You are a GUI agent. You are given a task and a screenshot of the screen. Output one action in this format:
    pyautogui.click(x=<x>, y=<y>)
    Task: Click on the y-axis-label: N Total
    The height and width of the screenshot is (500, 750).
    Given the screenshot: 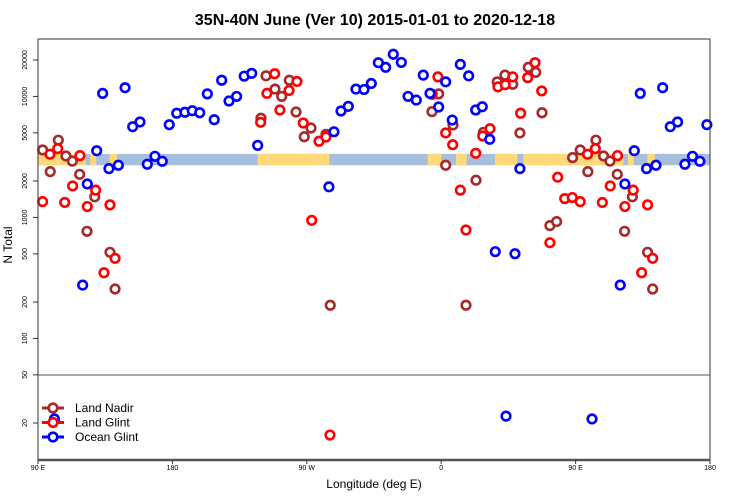 What is the action you would take?
    pyautogui.click(x=8, y=244)
    